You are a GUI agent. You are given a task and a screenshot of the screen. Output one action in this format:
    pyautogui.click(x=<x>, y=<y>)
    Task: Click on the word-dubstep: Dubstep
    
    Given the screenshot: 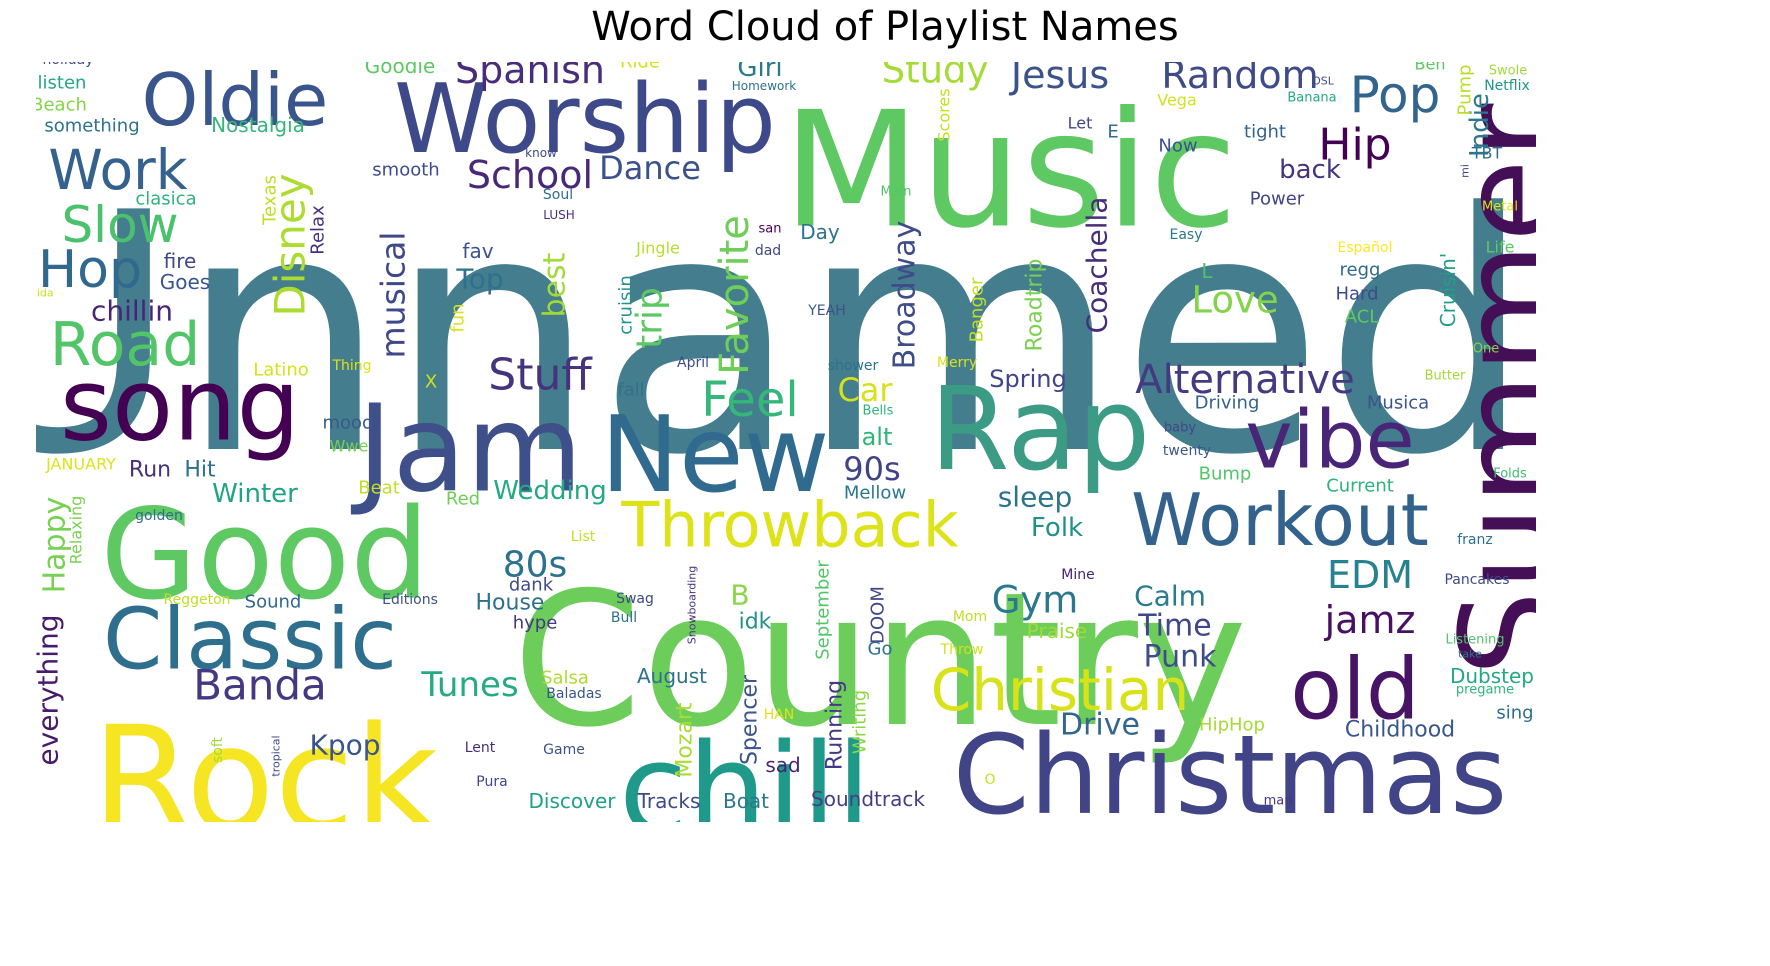 What is the action you would take?
    pyautogui.click(x=1492, y=676)
    